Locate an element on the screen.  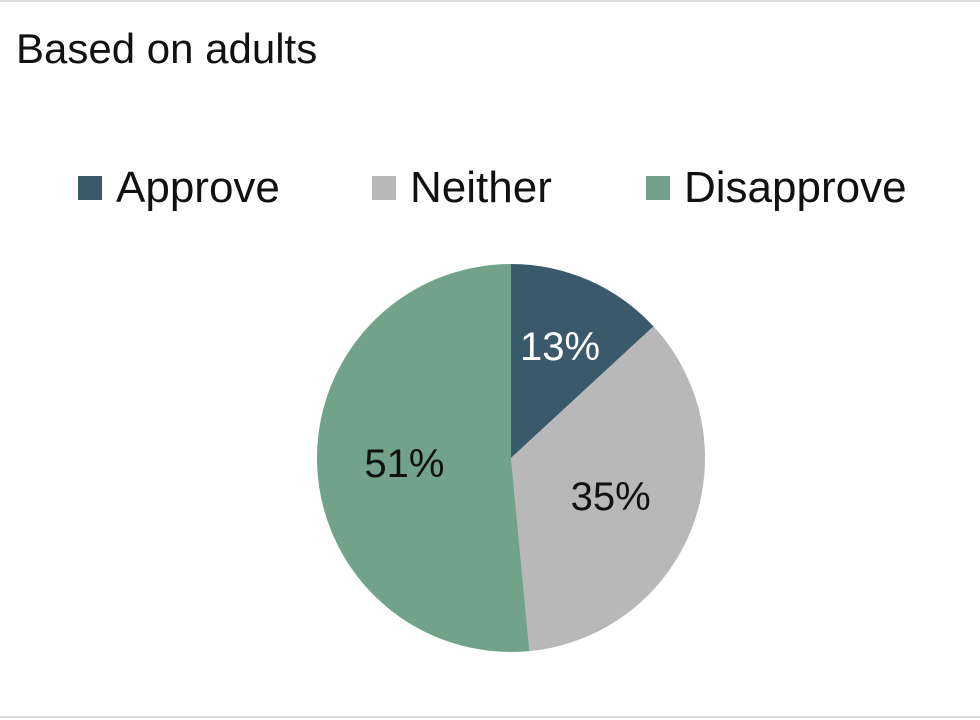
slice-label-disapprove: 51% is located at coordinates (404, 464).